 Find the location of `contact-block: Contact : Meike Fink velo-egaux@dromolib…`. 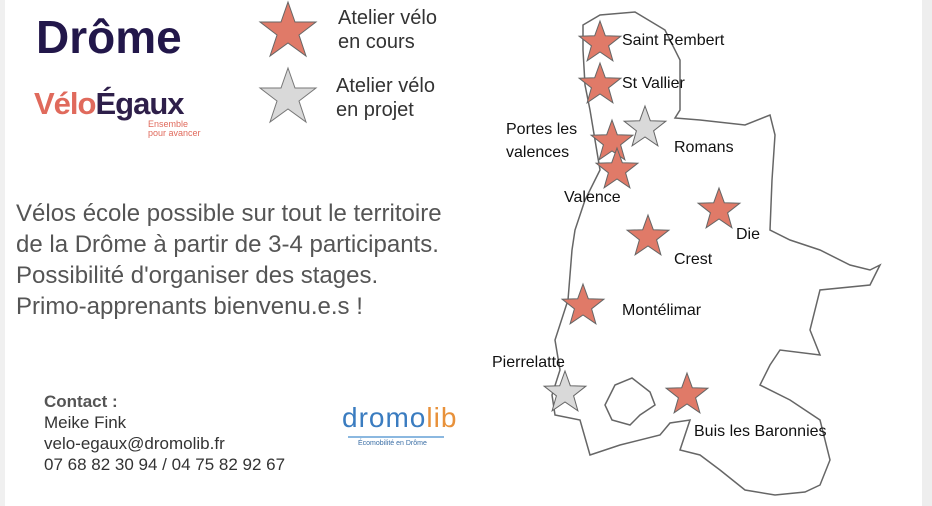

contact-block: Contact : Meike Fink velo-egaux@dromolib… is located at coordinates (165, 433).